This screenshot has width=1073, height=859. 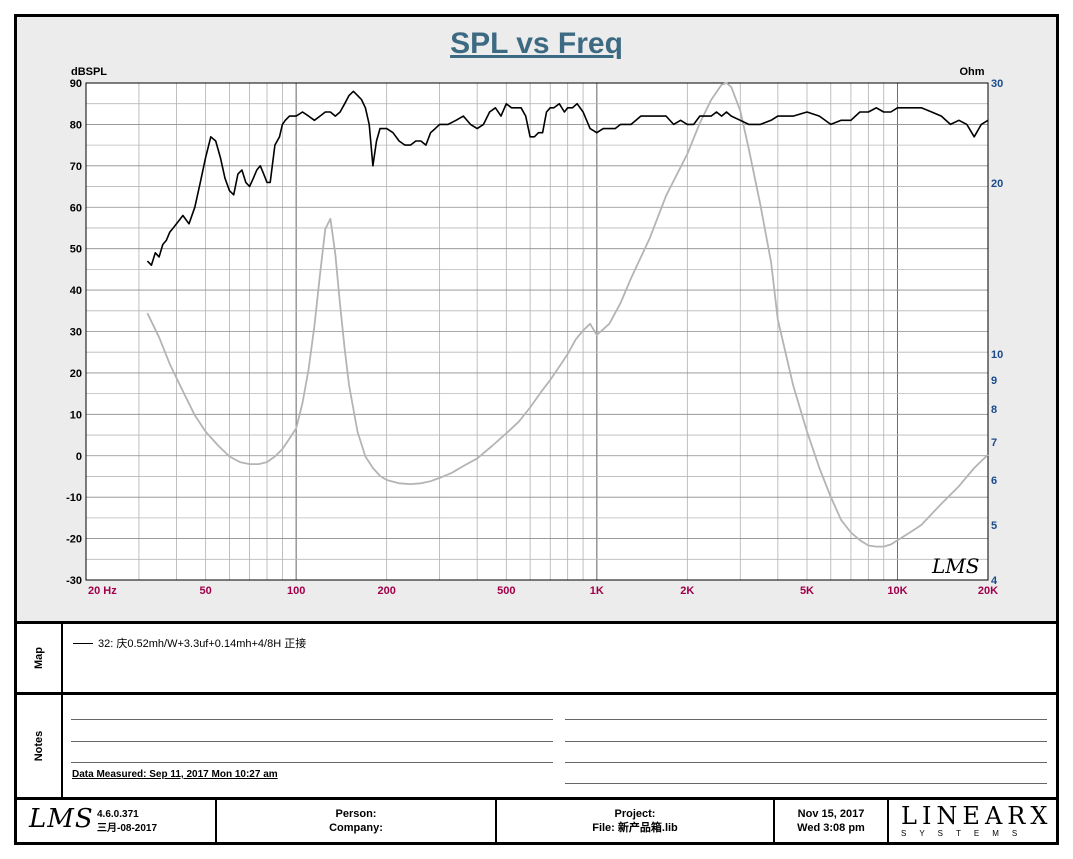 I want to click on y-tick-label-right: 9, so click(x=994, y=381).